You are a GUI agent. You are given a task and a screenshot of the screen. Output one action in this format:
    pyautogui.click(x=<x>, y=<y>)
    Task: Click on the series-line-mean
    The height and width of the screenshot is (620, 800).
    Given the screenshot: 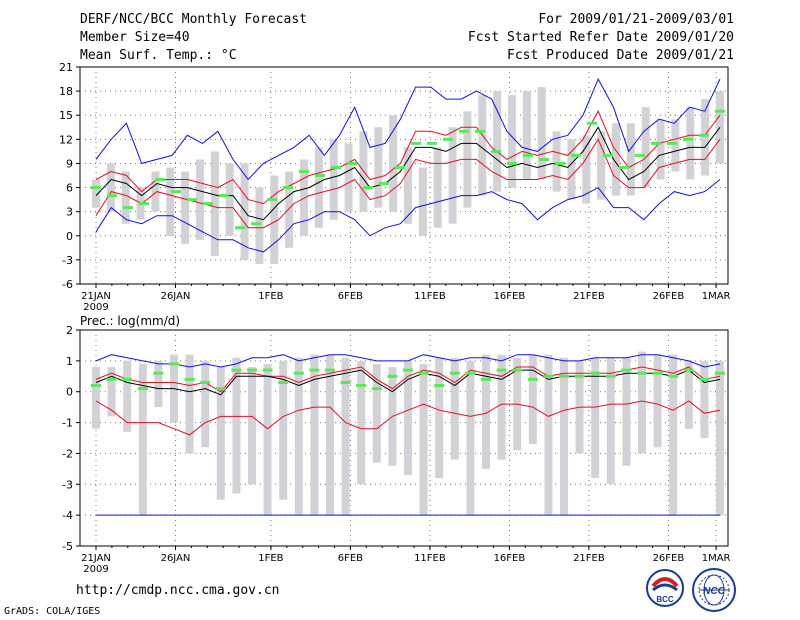 What is the action you would take?
    pyautogui.click(x=408, y=382)
    